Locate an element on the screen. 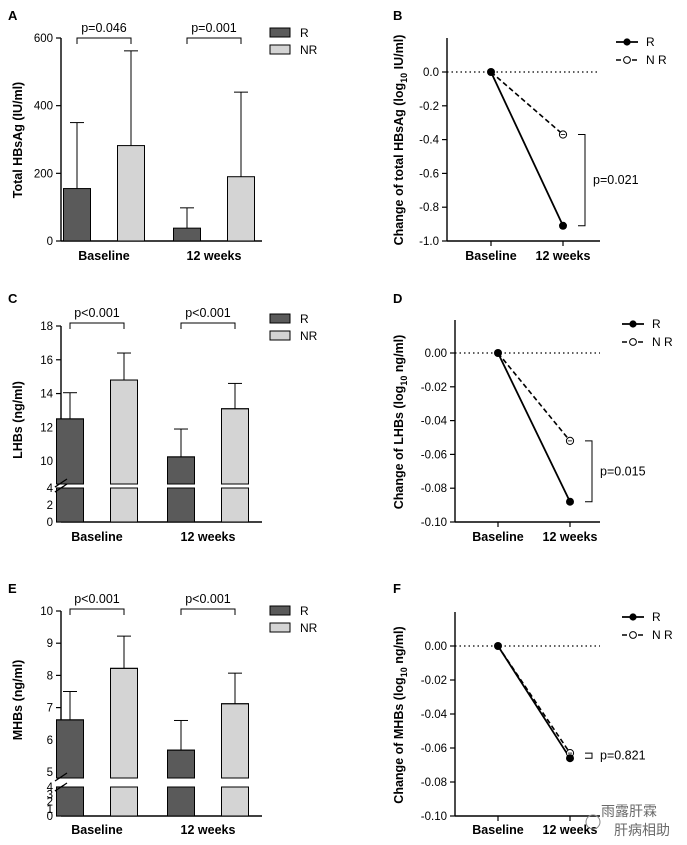 The height and width of the screenshot is (845, 687). y-title-main: Change of LHBs (log is located at coordinates (399, 448).